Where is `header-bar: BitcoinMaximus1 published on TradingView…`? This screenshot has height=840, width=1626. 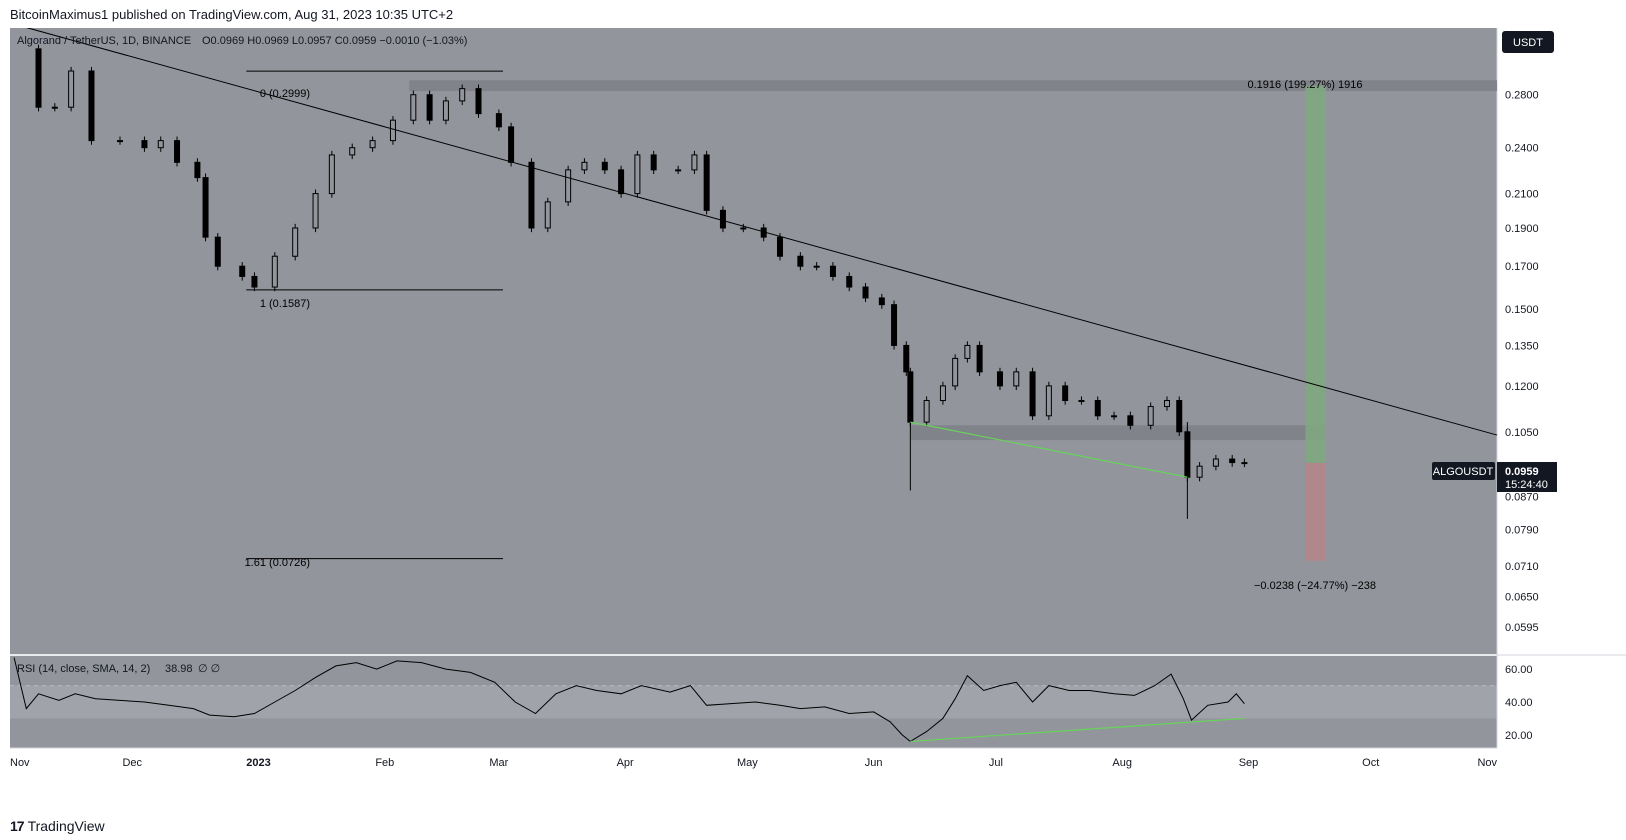 header-bar: BitcoinMaximus1 published on TradingView… is located at coordinates (813, 14).